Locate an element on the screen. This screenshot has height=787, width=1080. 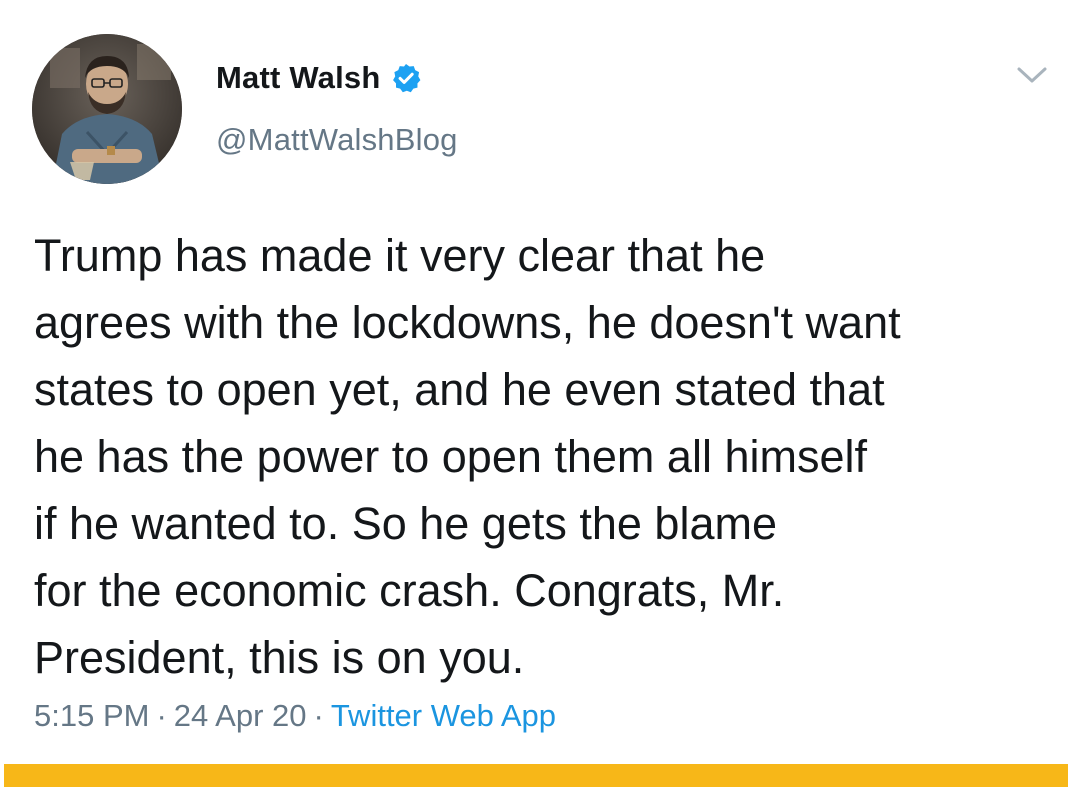
chevron-down-icon is located at coordinates (1032, 75).